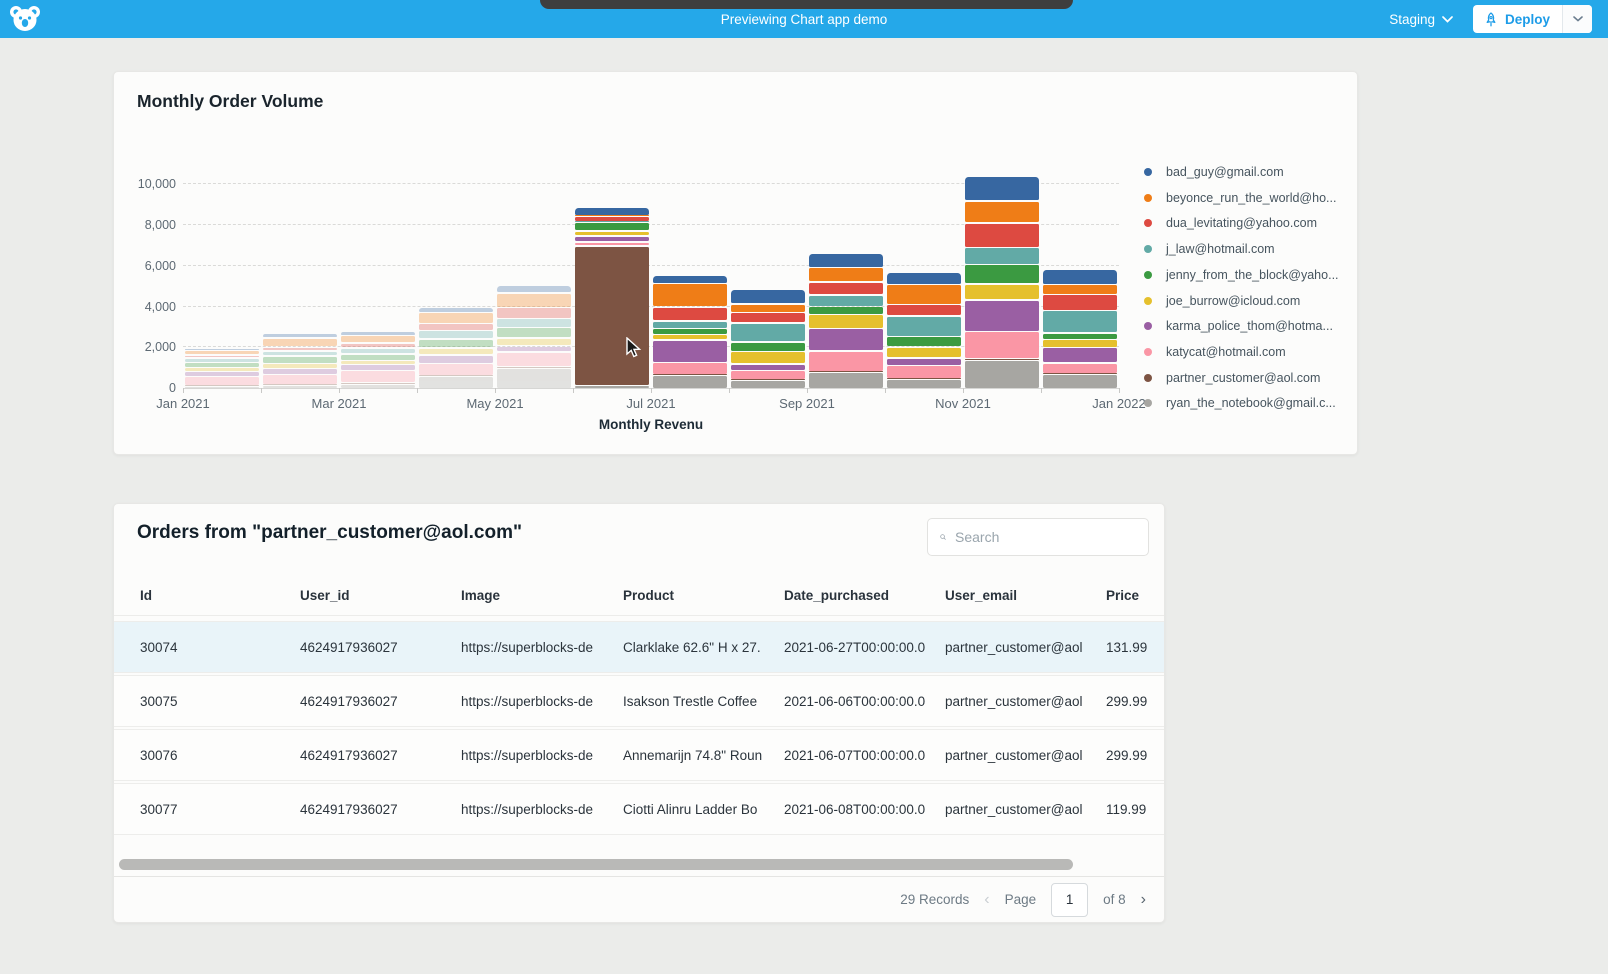  I want to click on stacked-bar-apr-2021, so click(456, 346).